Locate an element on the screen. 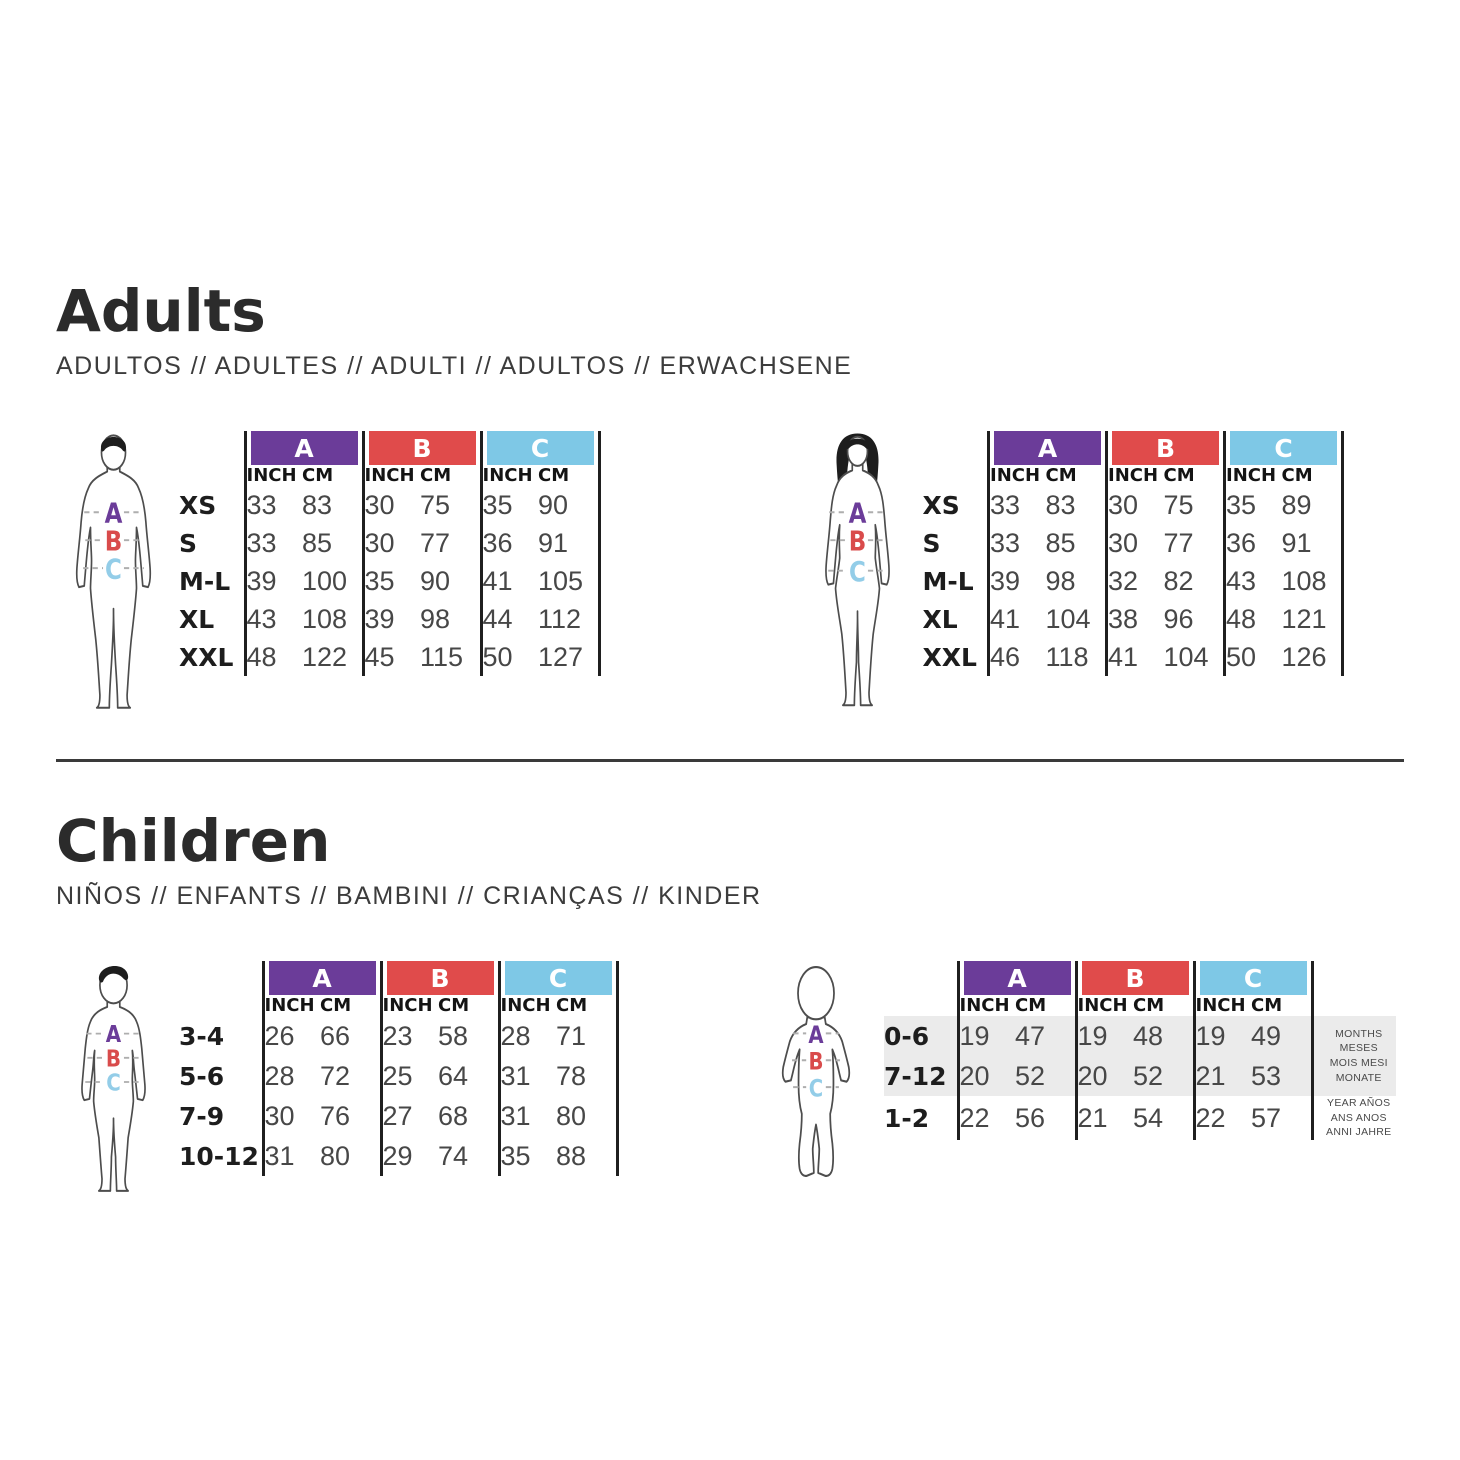 This screenshot has height=1460, width=1460. children-size-table: A B C INCH CM INCH CM INCH CM is located at coordinates (399, 1068).